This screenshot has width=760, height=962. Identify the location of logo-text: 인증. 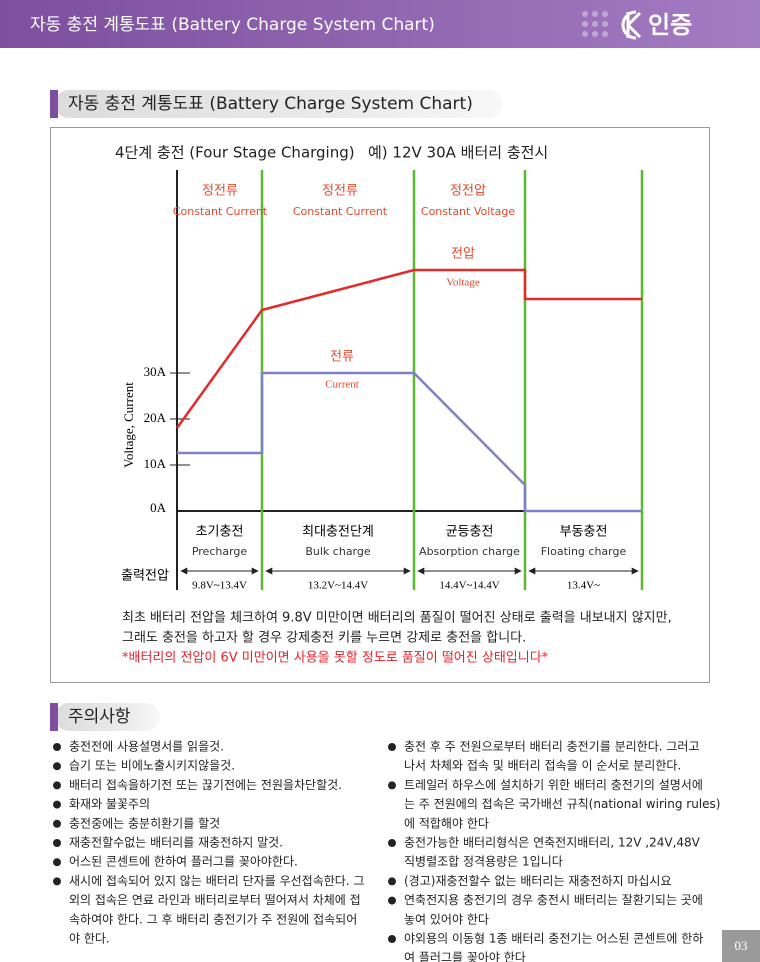
(670, 25).